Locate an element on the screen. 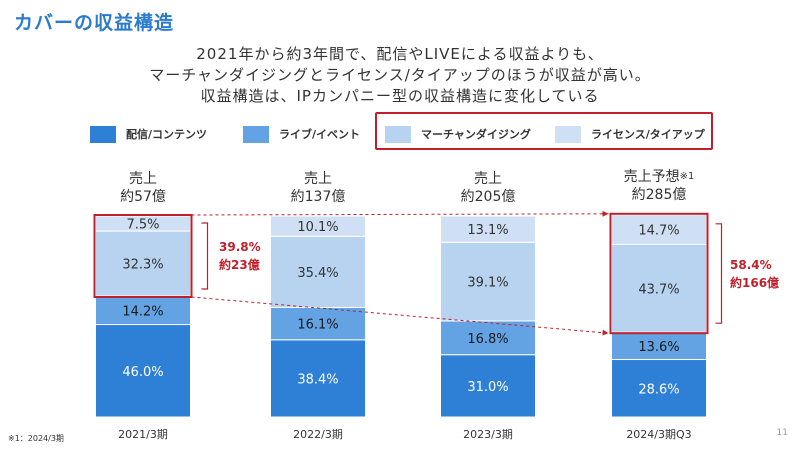 The width and height of the screenshot is (800, 450). legend-label-live: ライブ/イベント is located at coordinates (320, 134).